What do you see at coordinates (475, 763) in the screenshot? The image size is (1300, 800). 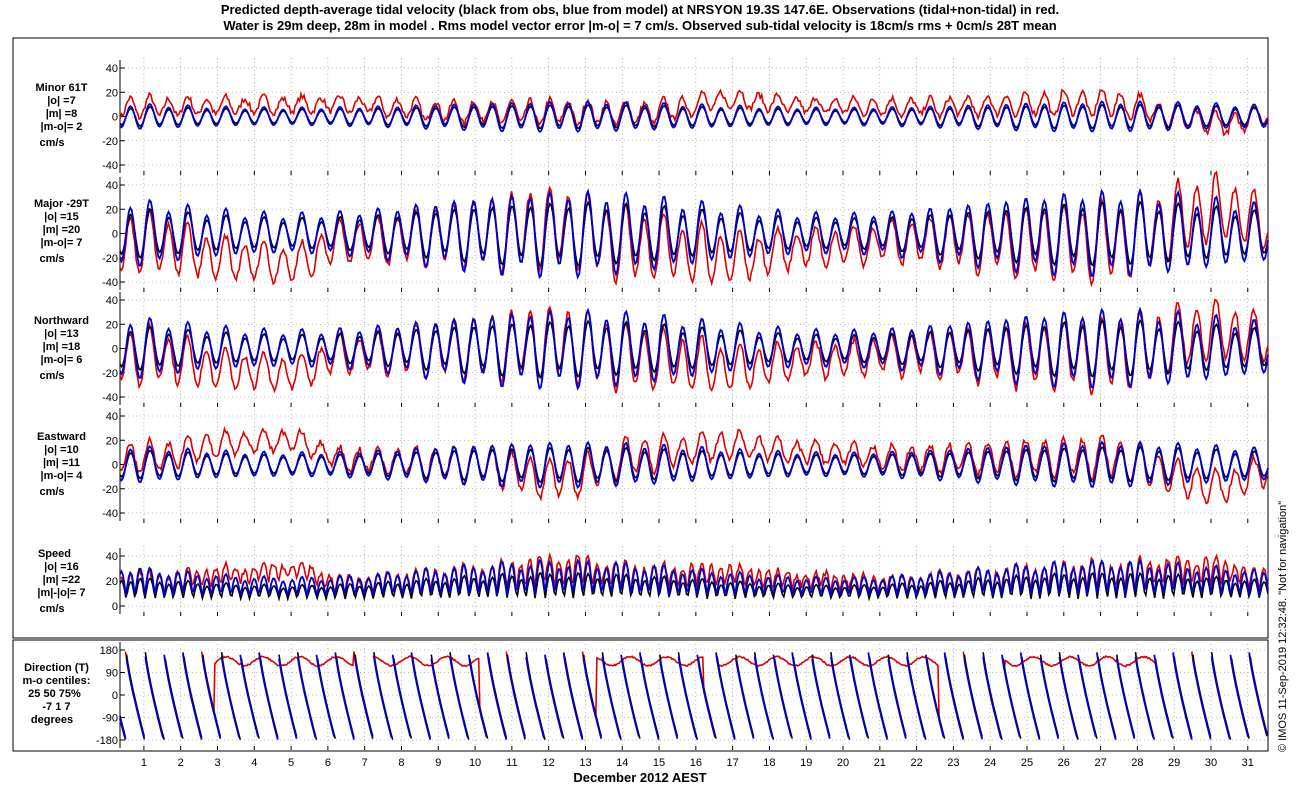 I see `x-tick-label: 10` at bounding box center [475, 763].